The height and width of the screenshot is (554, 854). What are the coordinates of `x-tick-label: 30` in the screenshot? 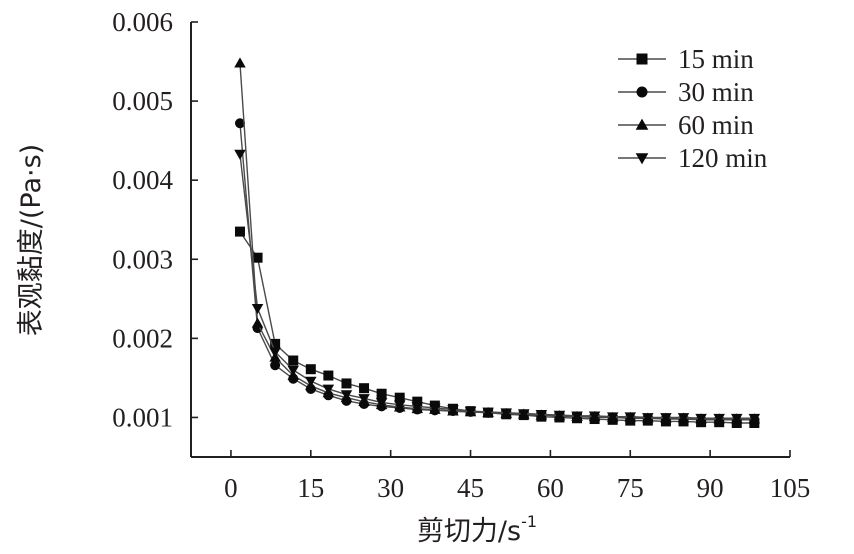 It's located at (390, 488).